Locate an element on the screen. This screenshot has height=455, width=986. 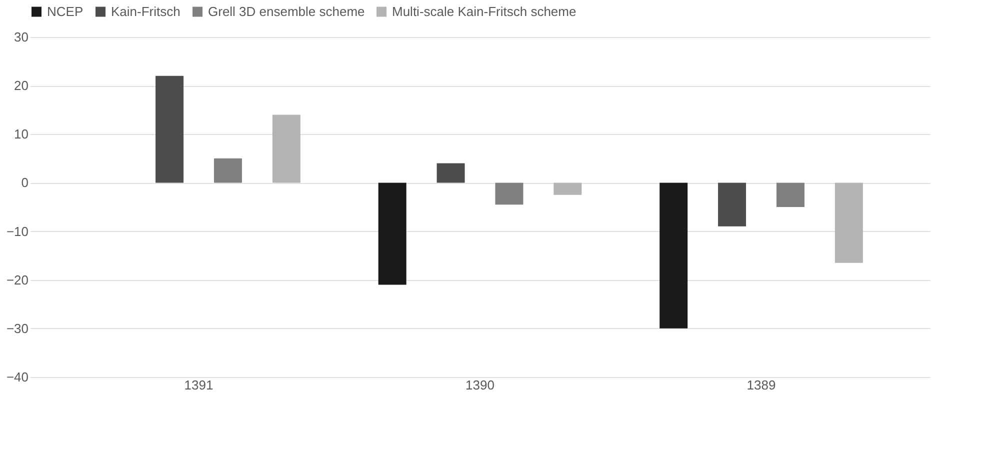
legend-label: Multi-scale Kain-Fritsch scheme is located at coordinates (484, 11).